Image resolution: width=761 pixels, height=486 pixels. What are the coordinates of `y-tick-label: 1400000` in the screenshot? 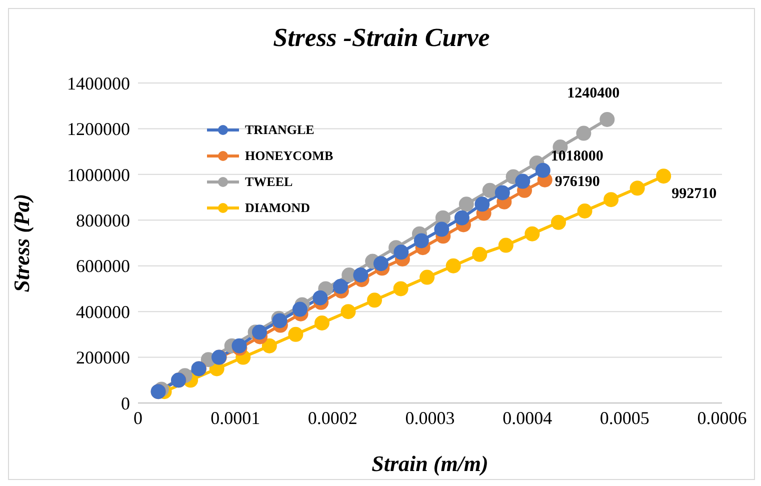 It's located at (98, 83).